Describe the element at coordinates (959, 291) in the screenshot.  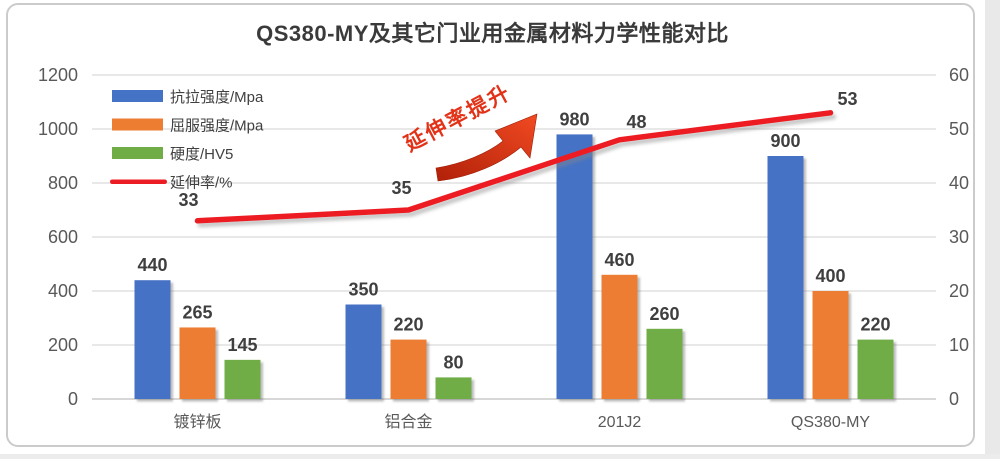
I see `right-axis-tick-label: 20` at that location.